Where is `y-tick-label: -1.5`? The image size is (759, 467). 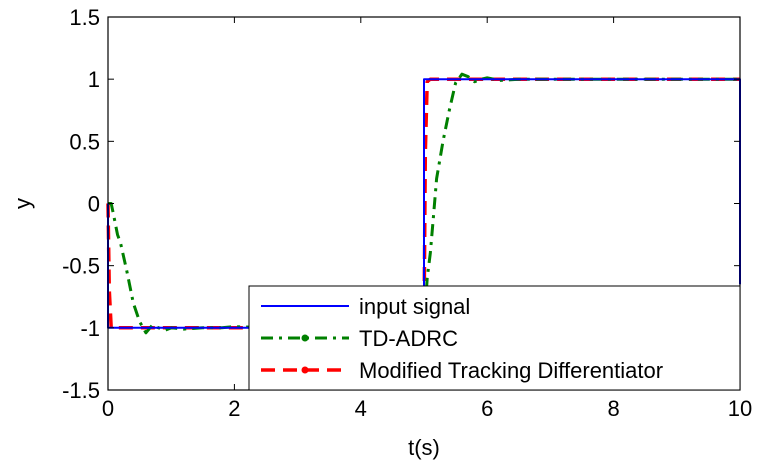
y-tick-label: -1.5 is located at coordinates (81, 390).